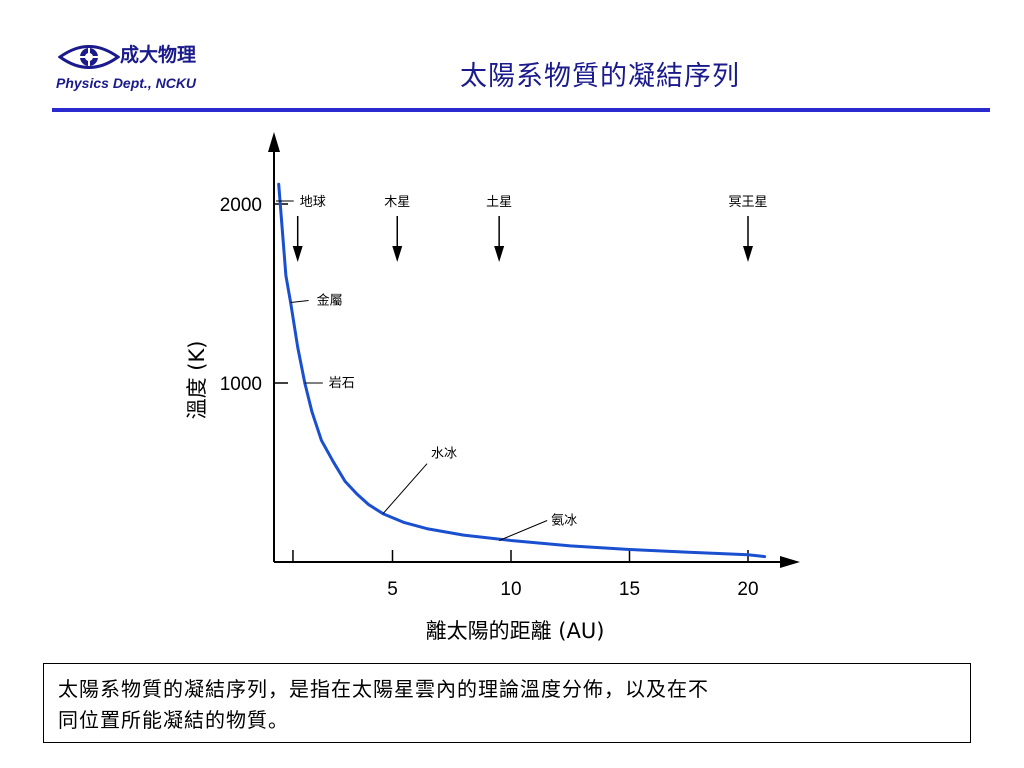  Describe the element at coordinates (510, 589) in the screenshot. I see `x-tick-label: 10` at that location.